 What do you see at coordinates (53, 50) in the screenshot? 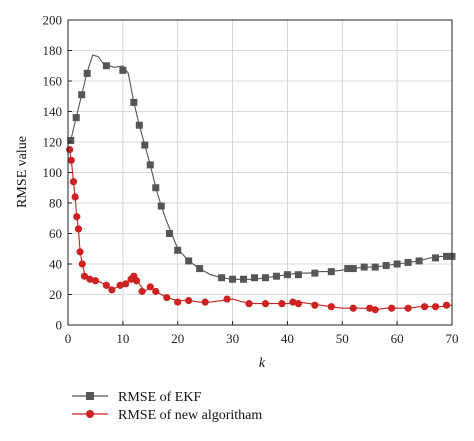
I see `y-tick-label: 180` at bounding box center [53, 50].